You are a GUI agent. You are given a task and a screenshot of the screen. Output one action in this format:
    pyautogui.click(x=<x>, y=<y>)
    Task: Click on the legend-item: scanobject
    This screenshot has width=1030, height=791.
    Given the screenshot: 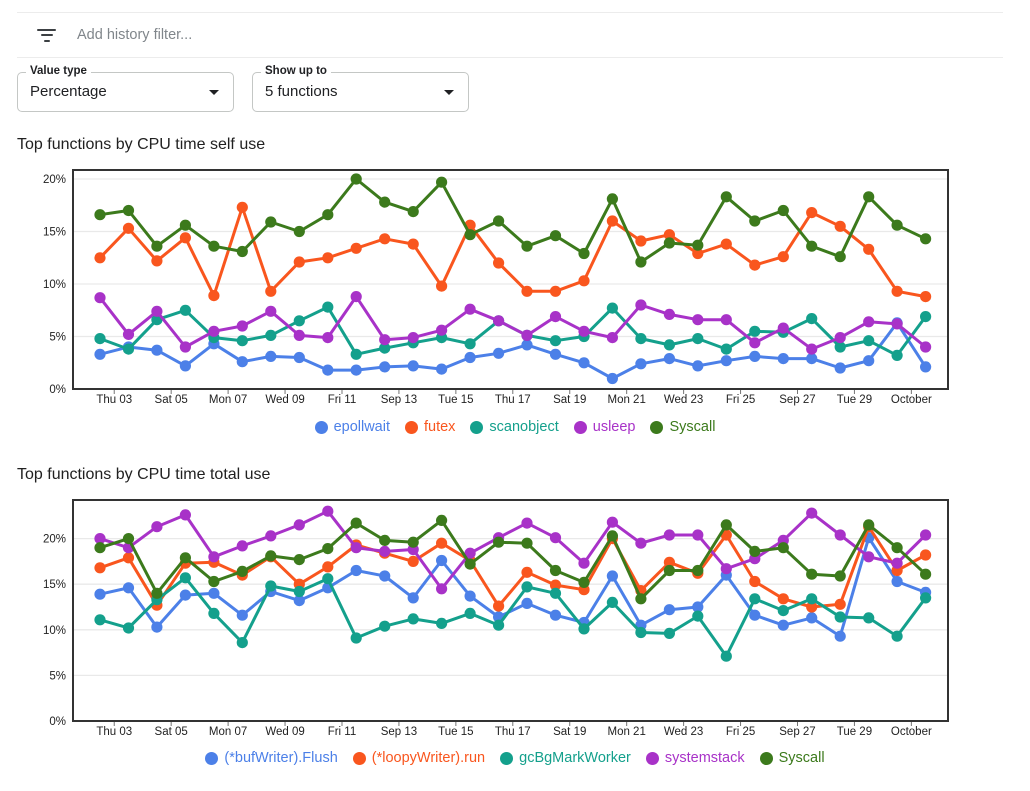 What is the action you would take?
    pyautogui.click(x=514, y=427)
    